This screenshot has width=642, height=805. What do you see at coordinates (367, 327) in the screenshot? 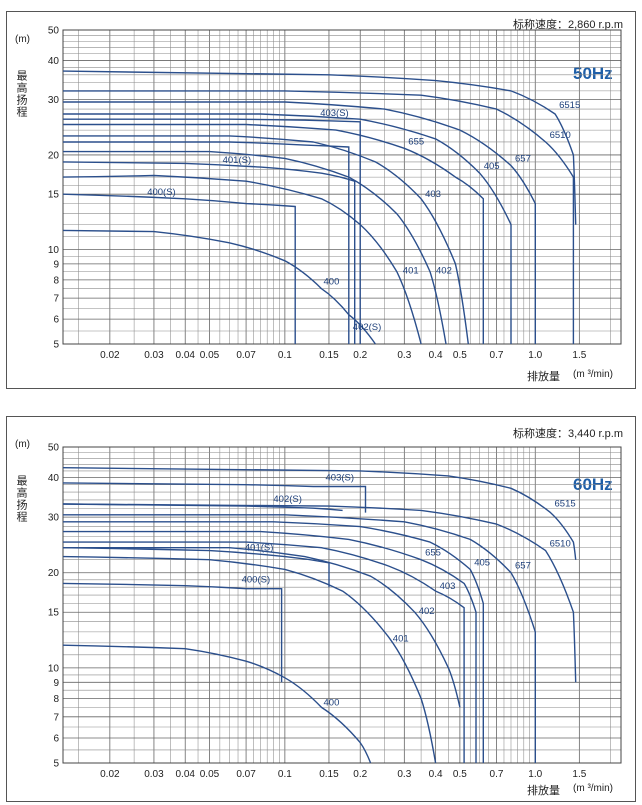
I see `curve-label-402s: 402(S)` at bounding box center [367, 327].